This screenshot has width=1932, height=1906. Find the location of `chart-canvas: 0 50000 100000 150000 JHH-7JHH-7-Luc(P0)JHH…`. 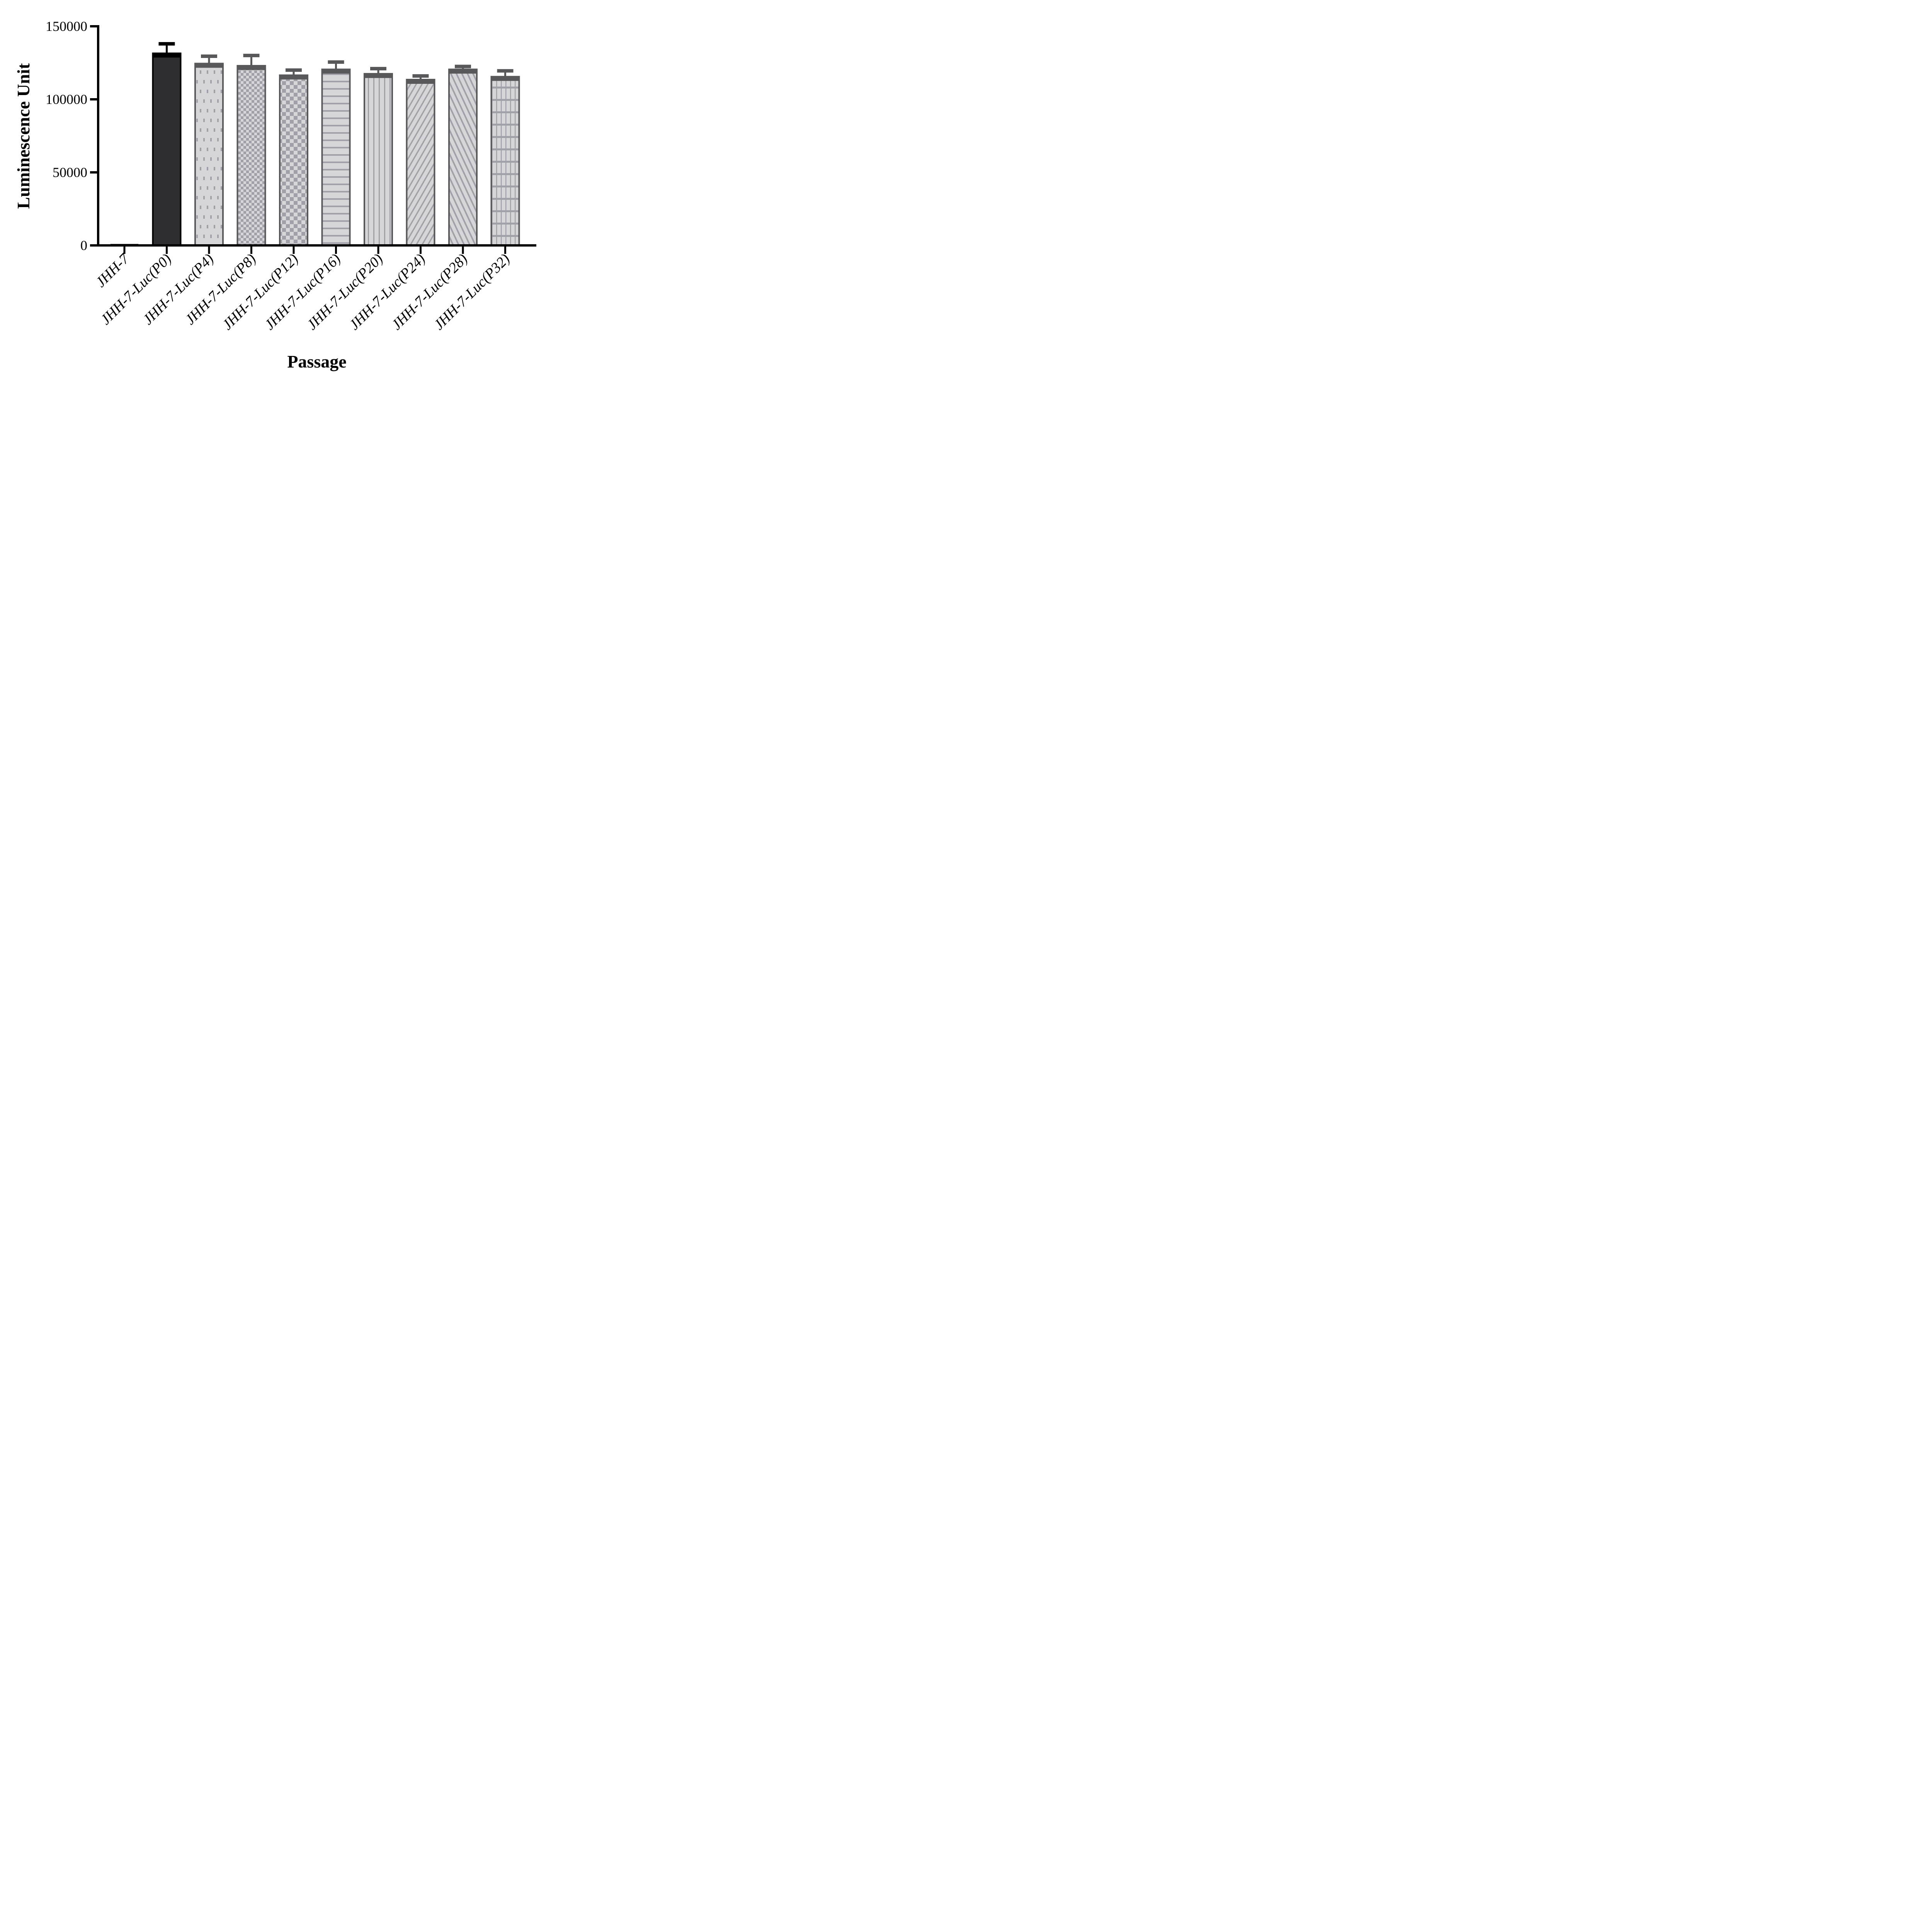

chart-canvas: 0 50000 100000 150000 JHH-7JHH-7-Luc(P0)JHH… is located at coordinates (275, 195).